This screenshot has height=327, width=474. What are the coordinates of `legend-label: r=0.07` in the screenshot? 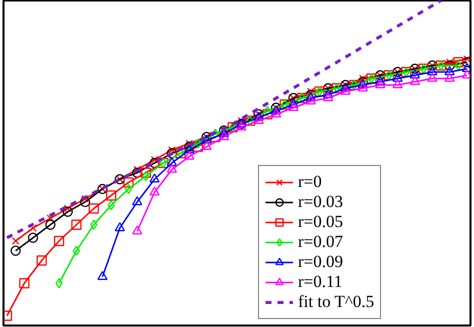 It's located at (320, 242).